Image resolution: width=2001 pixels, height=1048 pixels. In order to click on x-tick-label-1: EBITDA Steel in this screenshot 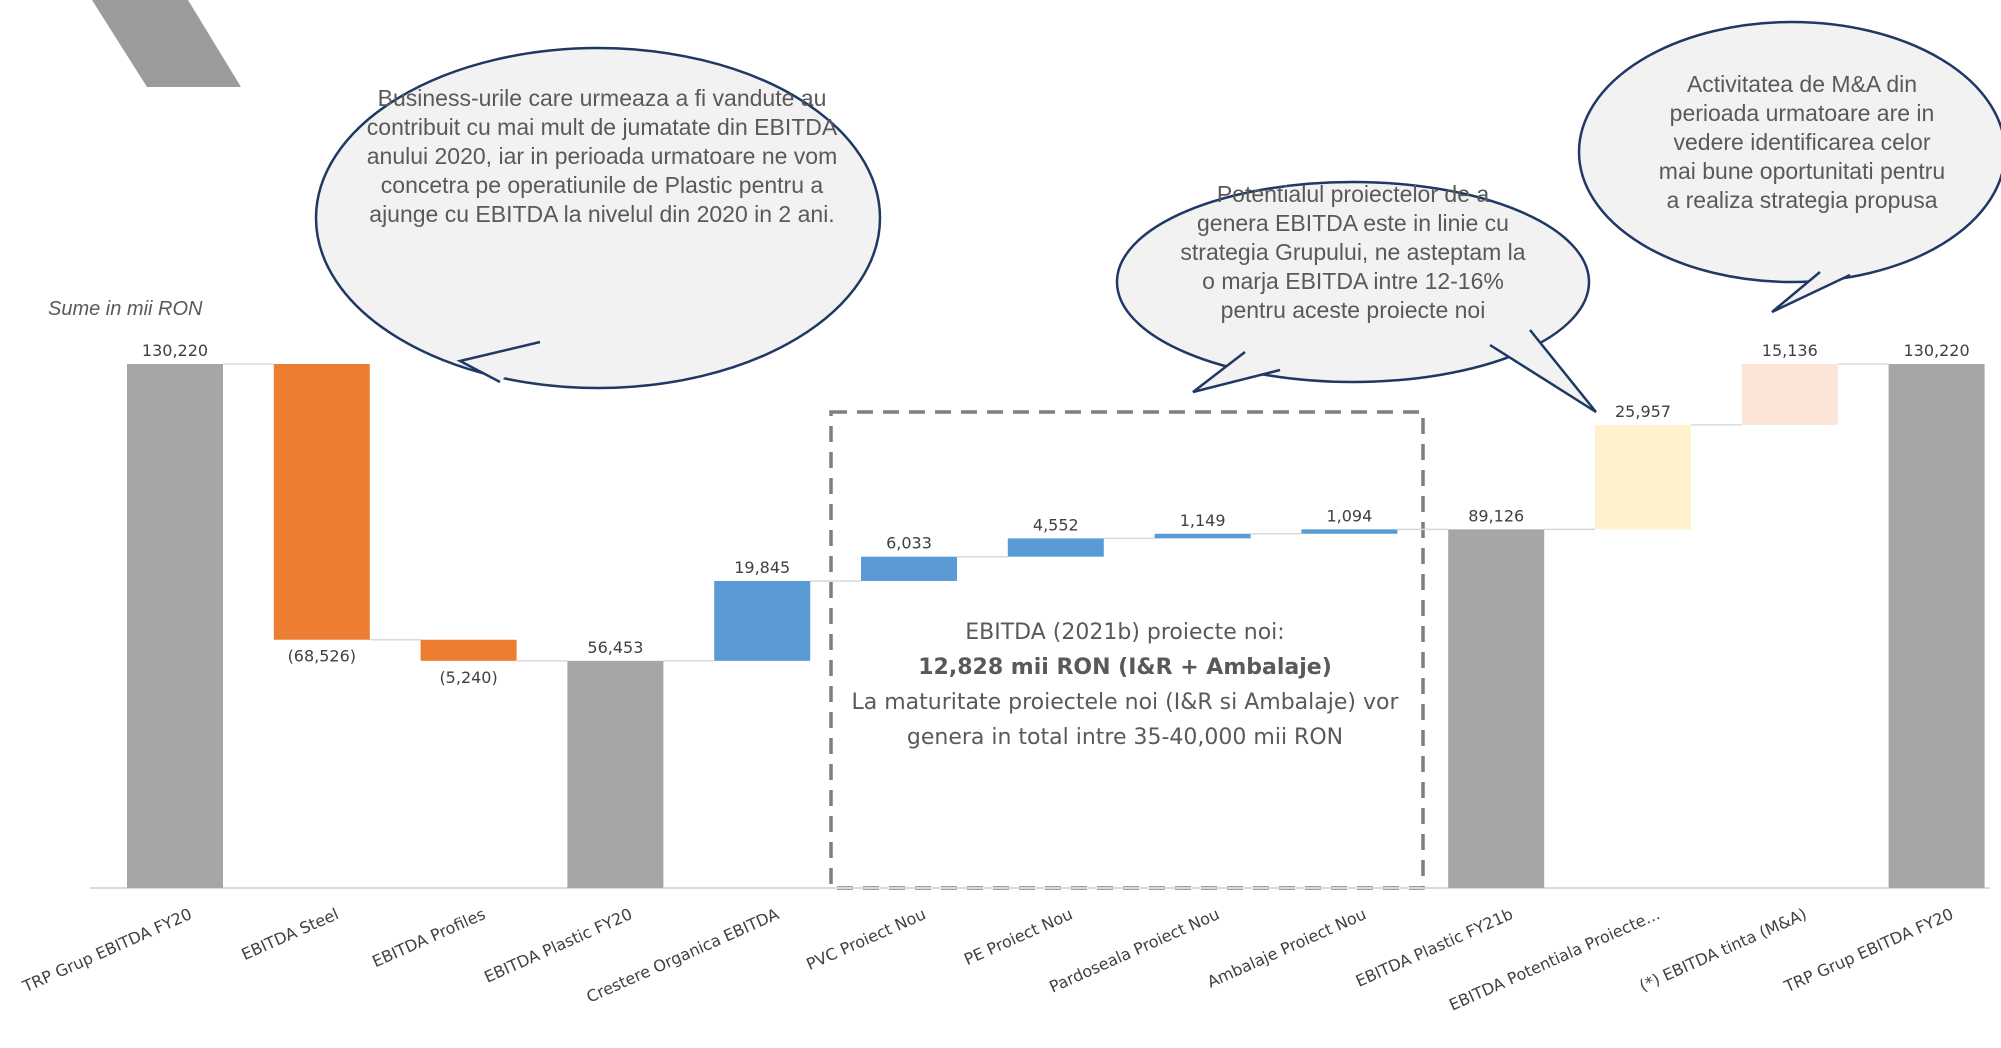, I will do `click(289, 934)`.